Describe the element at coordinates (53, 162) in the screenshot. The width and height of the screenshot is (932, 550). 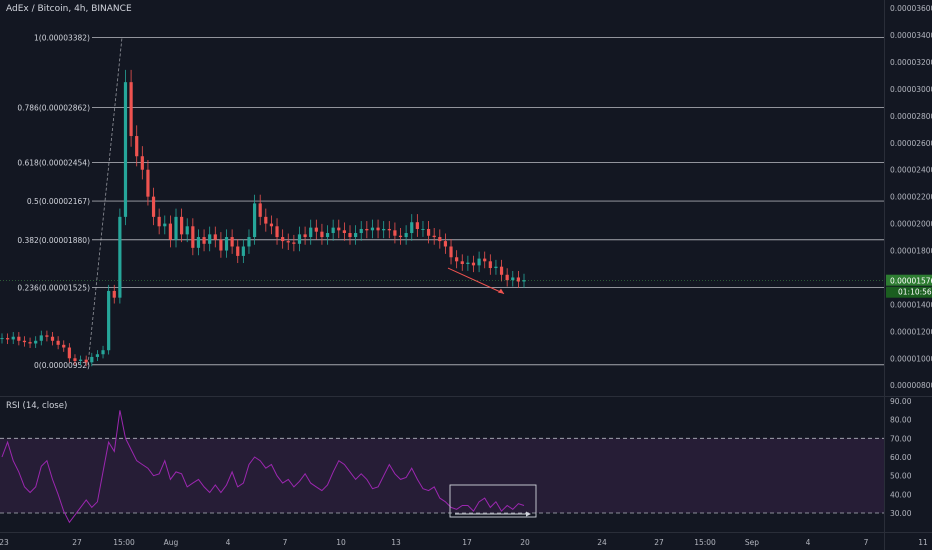
I see `fib-level-label: 0.618(0.00002454)` at that location.